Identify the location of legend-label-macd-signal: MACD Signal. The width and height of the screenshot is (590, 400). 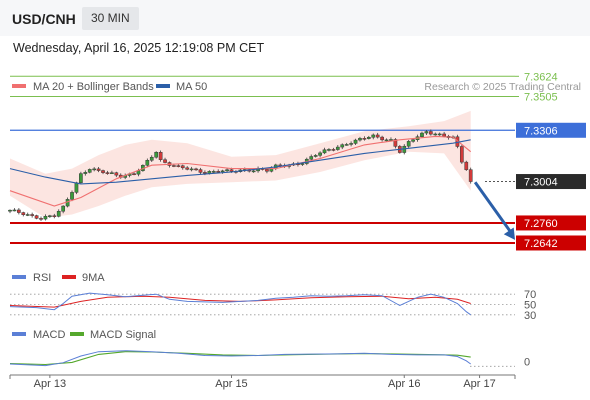
(123, 335).